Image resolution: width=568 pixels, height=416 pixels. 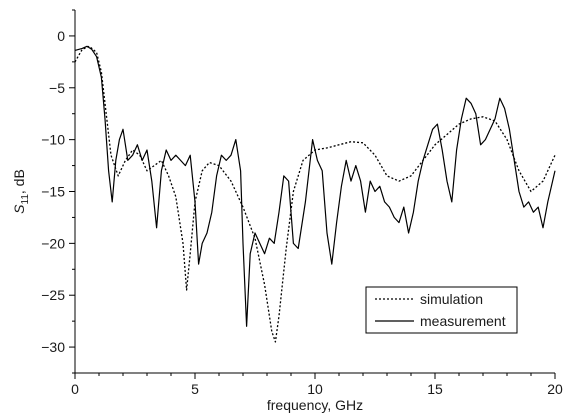 What do you see at coordinates (463, 321) in the screenshot?
I see `legend-label-measurement: measurement` at bounding box center [463, 321].